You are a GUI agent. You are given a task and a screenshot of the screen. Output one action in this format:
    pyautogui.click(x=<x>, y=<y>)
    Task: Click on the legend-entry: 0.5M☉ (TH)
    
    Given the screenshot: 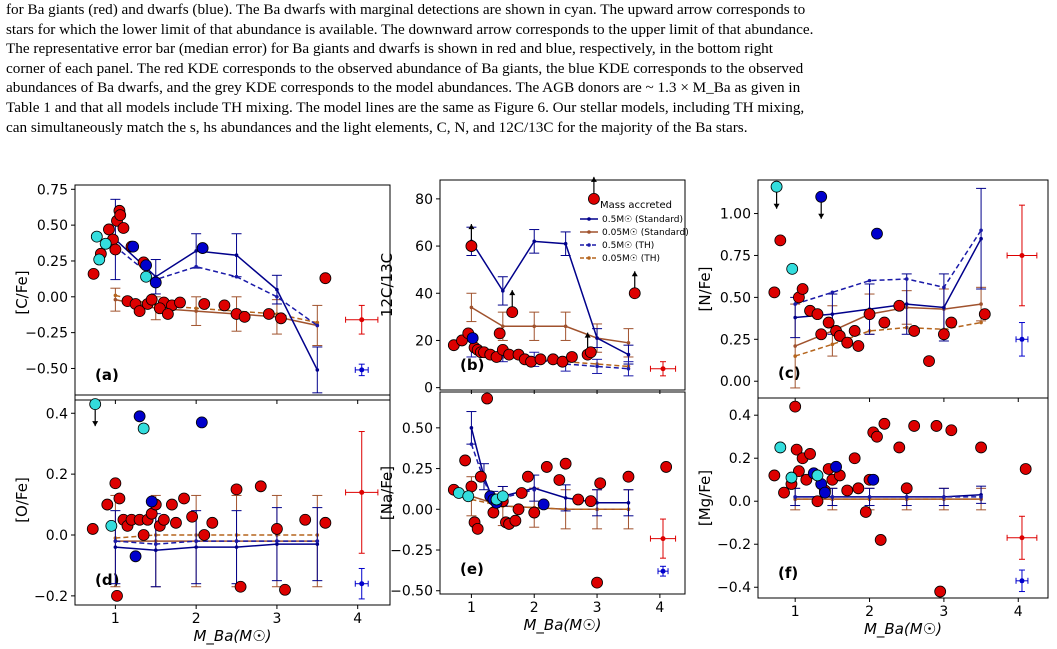 What is the action you would take?
    pyautogui.click(x=628, y=246)
    